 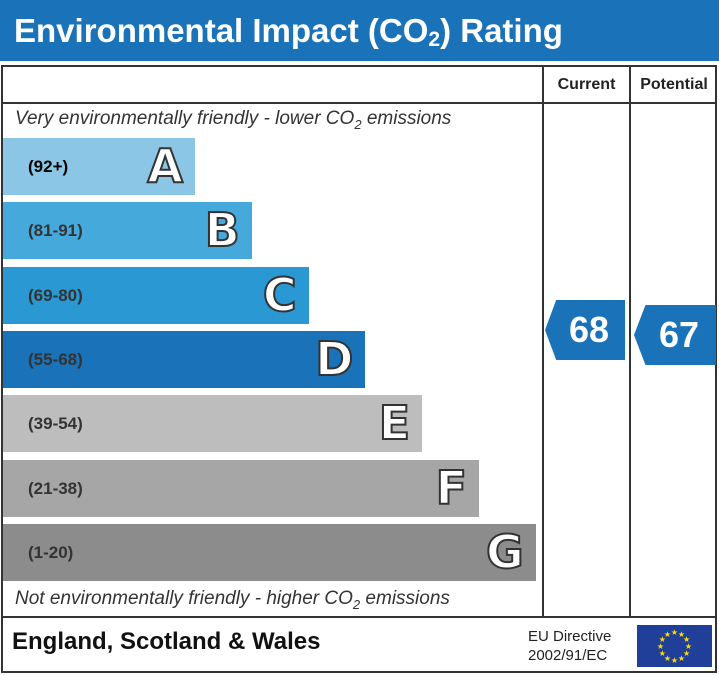 What do you see at coordinates (51, 552) in the screenshot?
I see `rating-range: (1-20)` at bounding box center [51, 552].